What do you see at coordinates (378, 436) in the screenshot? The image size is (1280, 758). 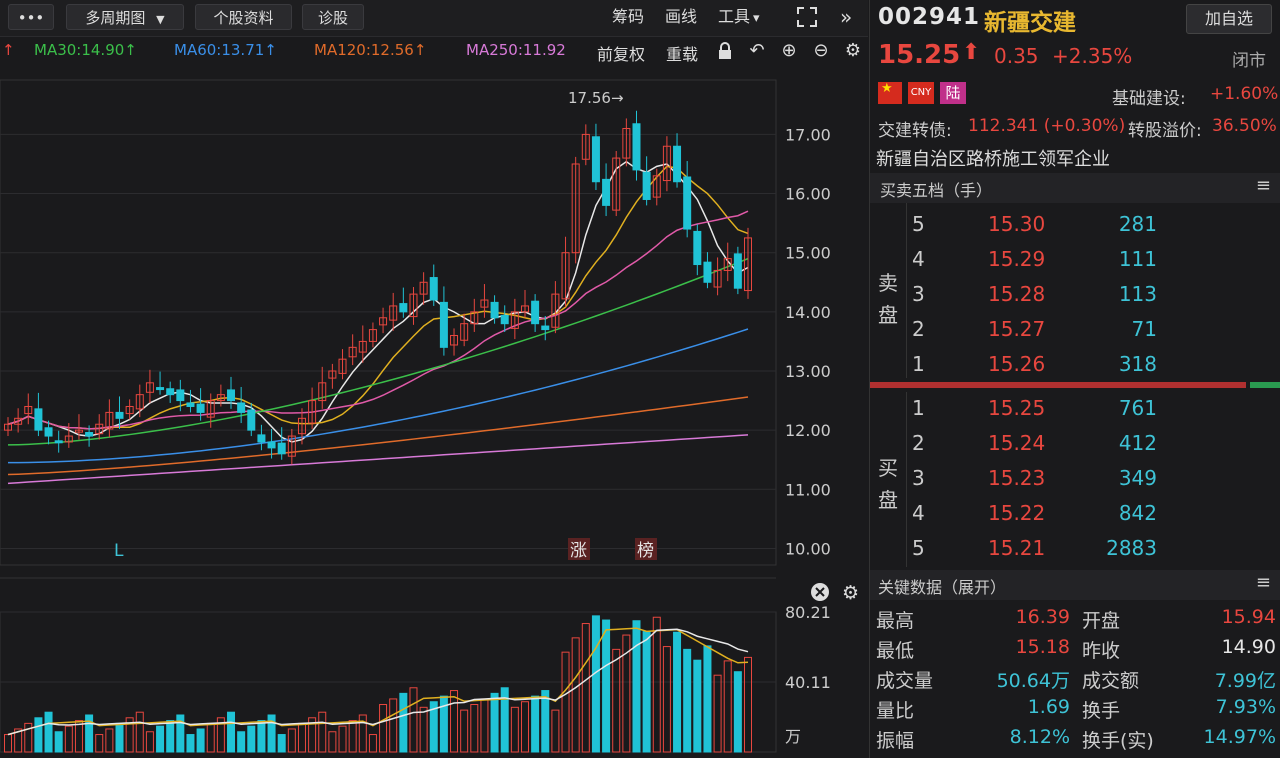 I see `ma120-line` at bounding box center [378, 436].